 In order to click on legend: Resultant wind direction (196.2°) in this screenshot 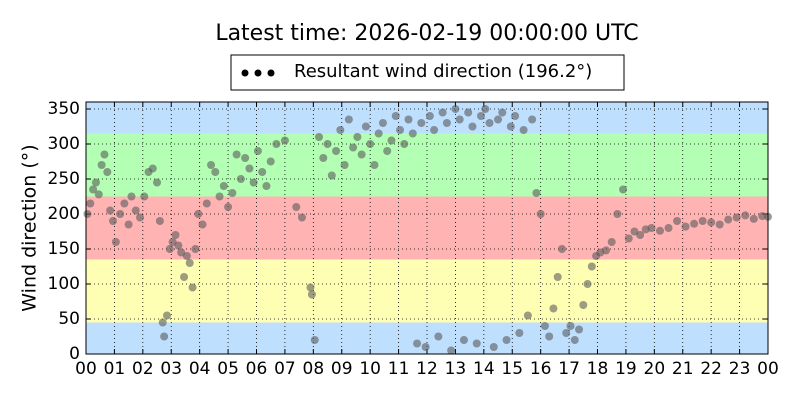, I will do `click(427, 72)`.